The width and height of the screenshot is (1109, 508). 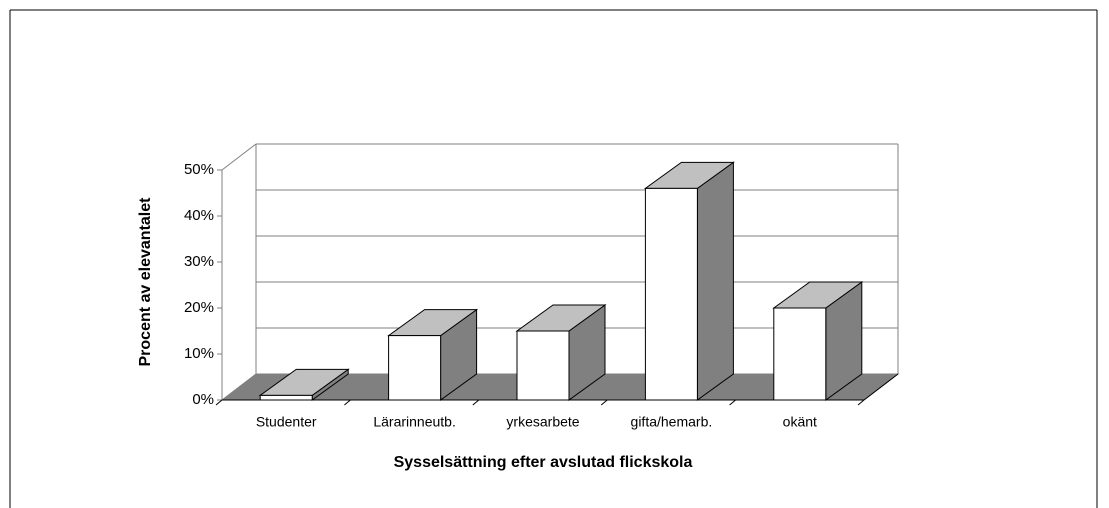 What do you see at coordinates (543, 462) in the screenshot?
I see `x-axis-title: Sysselsättning efter avslutad flickskola` at bounding box center [543, 462].